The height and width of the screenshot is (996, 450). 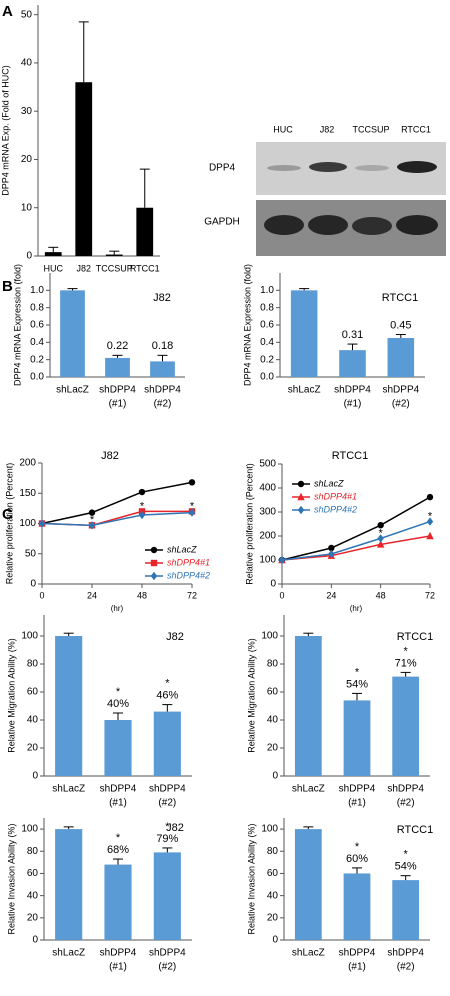 What do you see at coordinates (251, 878) in the screenshot?
I see `y-axis-label: Relative Invasion Ability (%)` at bounding box center [251, 878].